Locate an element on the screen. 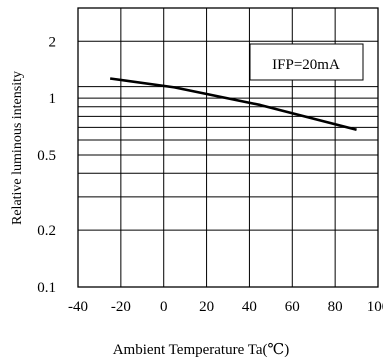  y-tick-label: 0.5 is located at coordinates (46, 156).